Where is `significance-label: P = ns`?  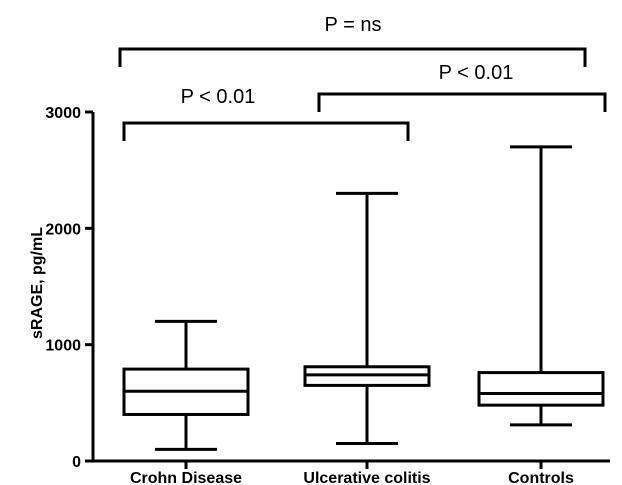 significance-label: P = ns is located at coordinates (353, 25).